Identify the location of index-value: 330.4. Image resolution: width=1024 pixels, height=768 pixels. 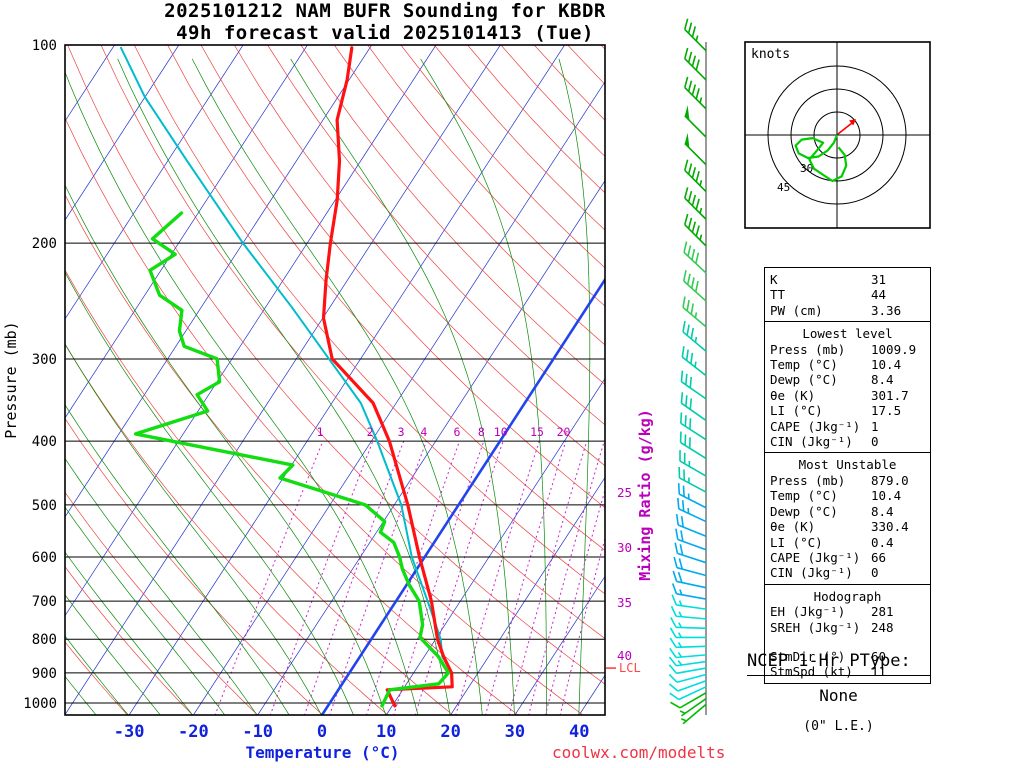
(890, 527).